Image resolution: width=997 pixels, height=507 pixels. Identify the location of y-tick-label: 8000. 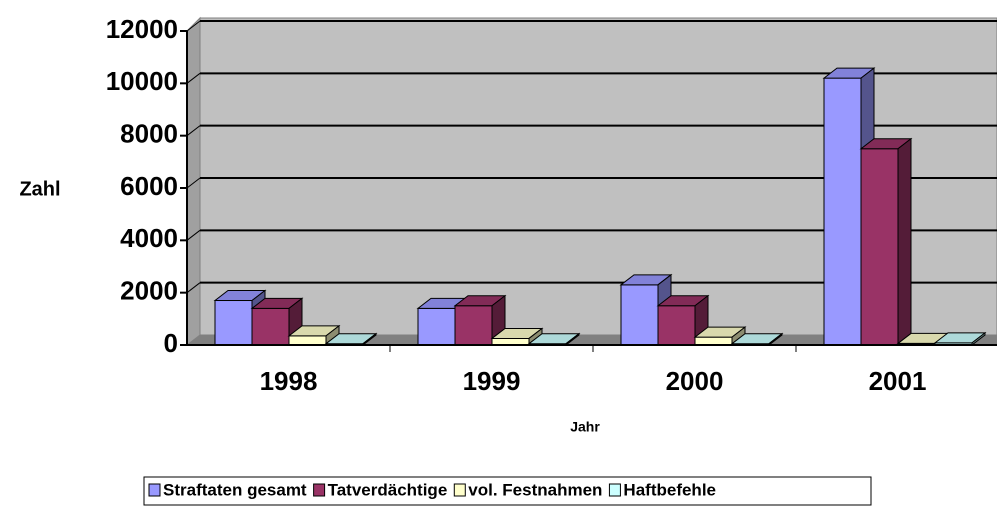
(149, 134).